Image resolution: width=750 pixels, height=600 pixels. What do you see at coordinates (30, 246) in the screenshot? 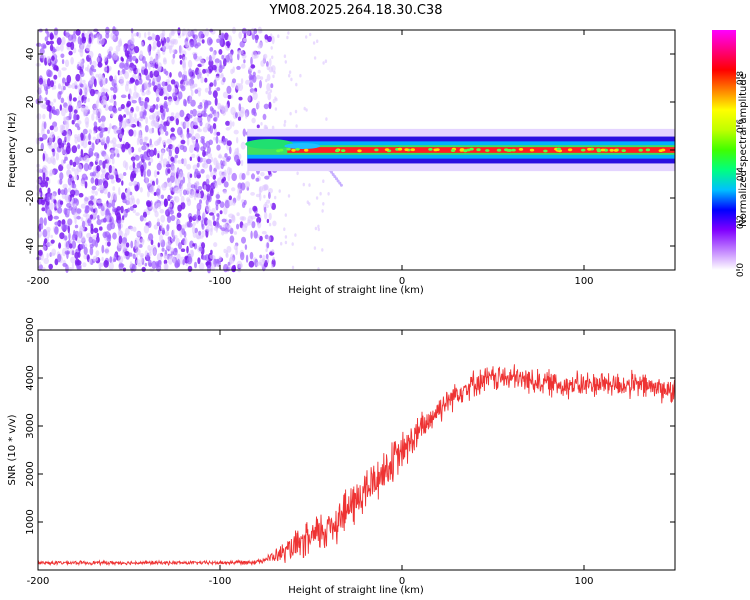
I see `y-tick-label: -40` at bounding box center [30, 246].